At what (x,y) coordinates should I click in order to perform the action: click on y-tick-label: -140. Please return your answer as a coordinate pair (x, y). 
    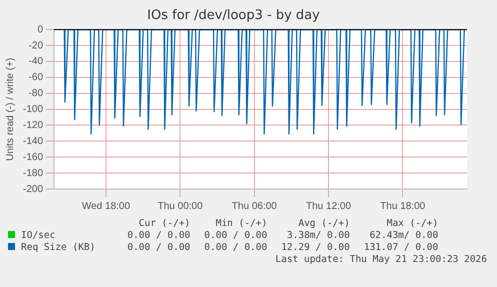
    Looking at the image, I should click on (33, 141).